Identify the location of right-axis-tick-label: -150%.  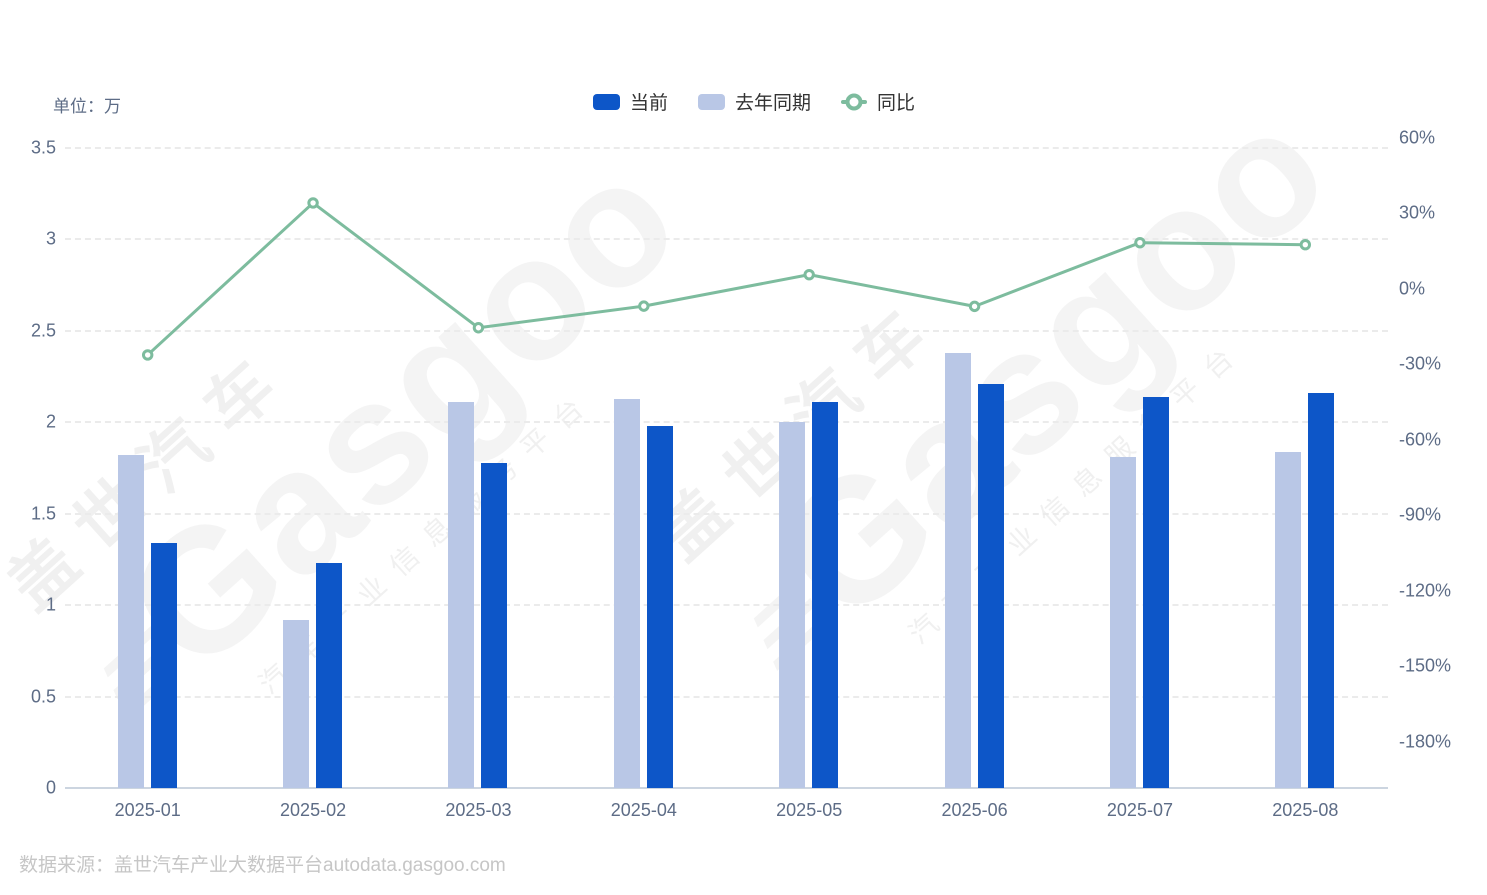
(1425, 665).